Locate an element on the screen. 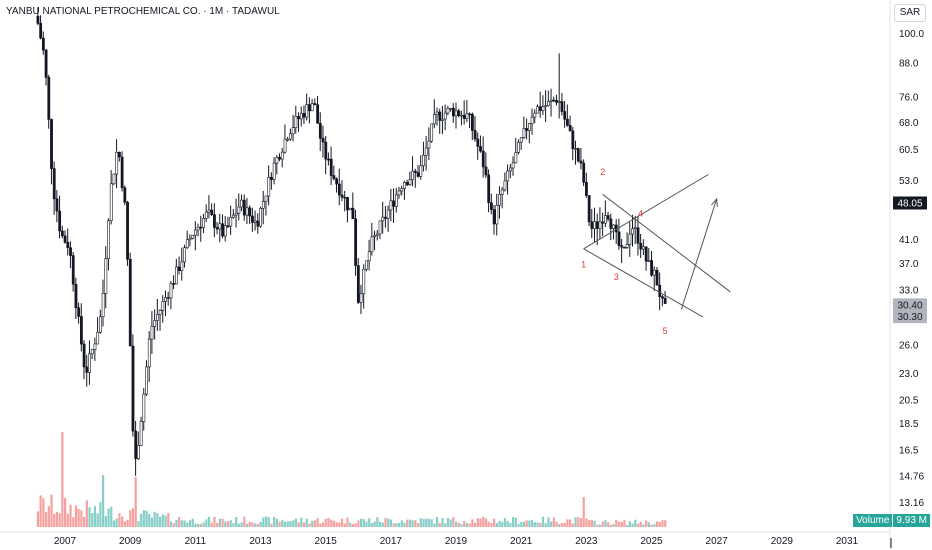 The height and width of the screenshot is (550, 932). x-tick-label: 2031 is located at coordinates (847, 541).